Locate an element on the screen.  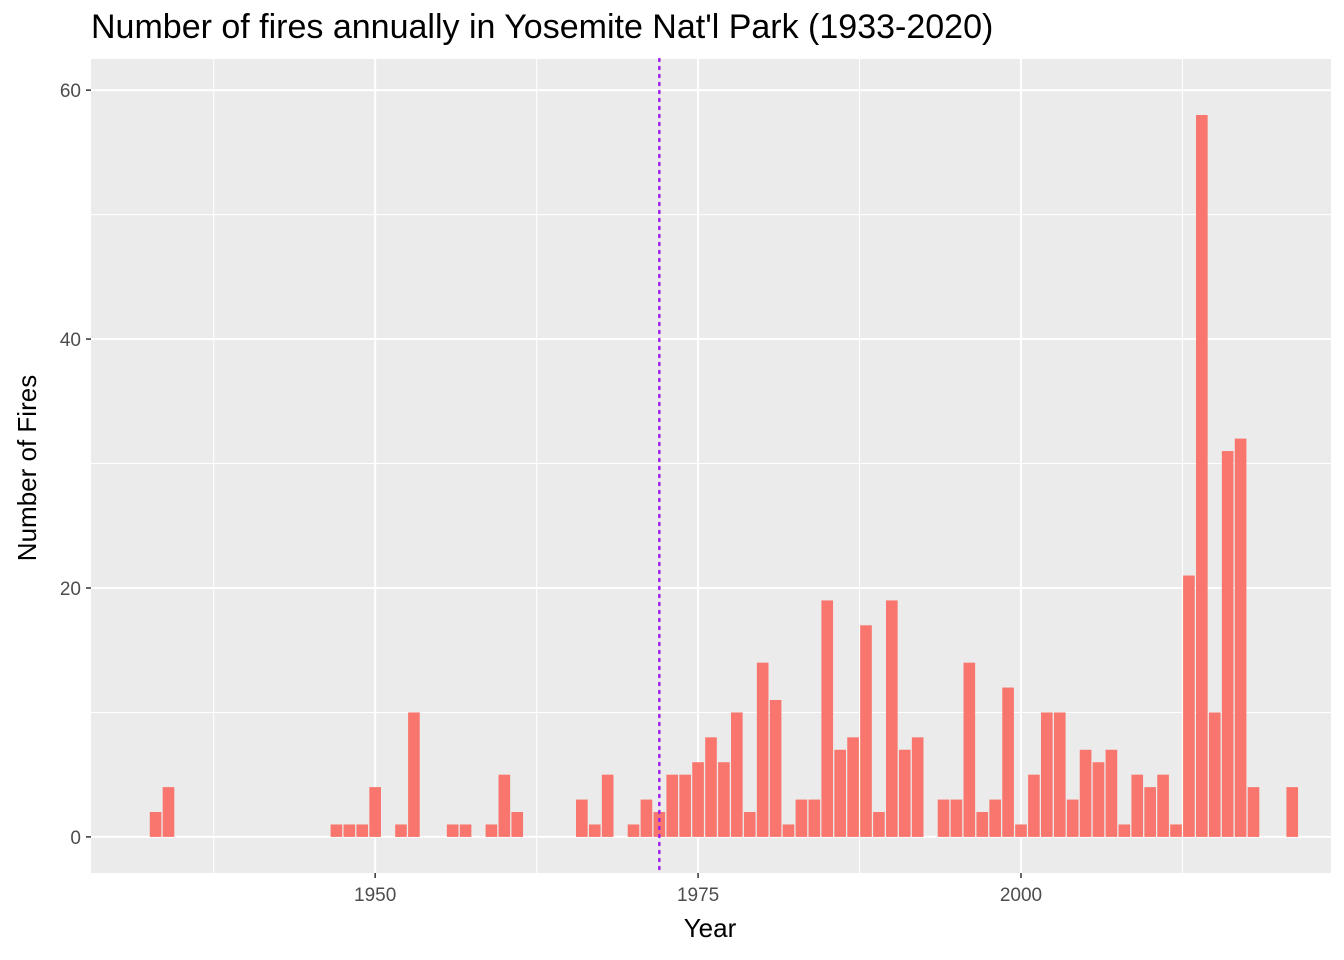
y-tick-label: 60 is located at coordinates (70, 91).